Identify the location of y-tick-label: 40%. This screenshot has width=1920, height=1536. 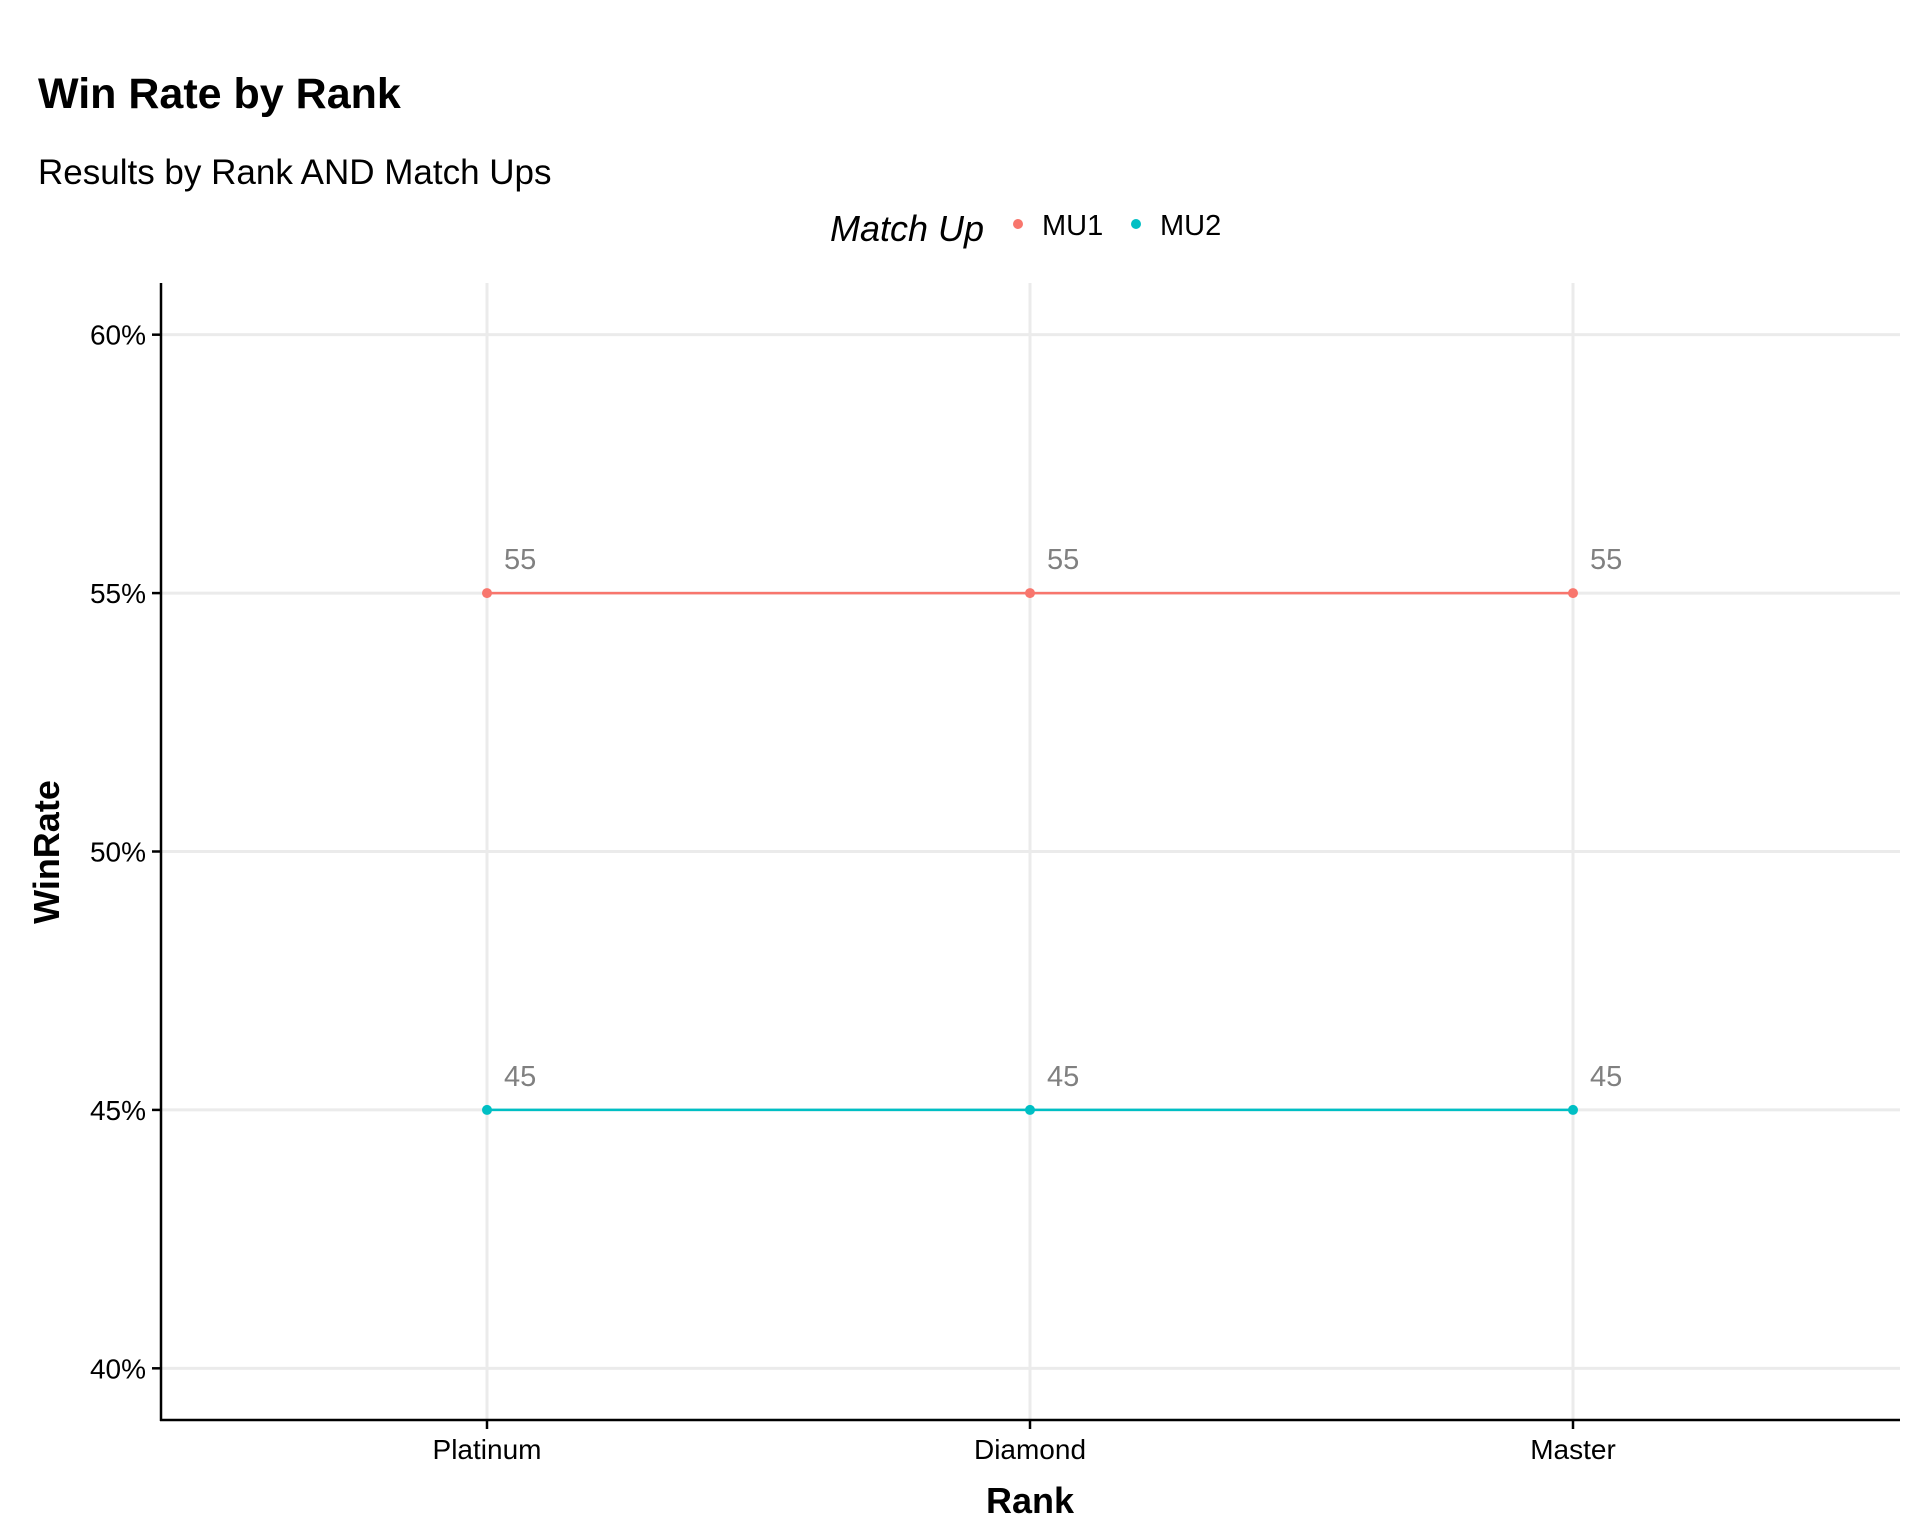
(118, 1368).